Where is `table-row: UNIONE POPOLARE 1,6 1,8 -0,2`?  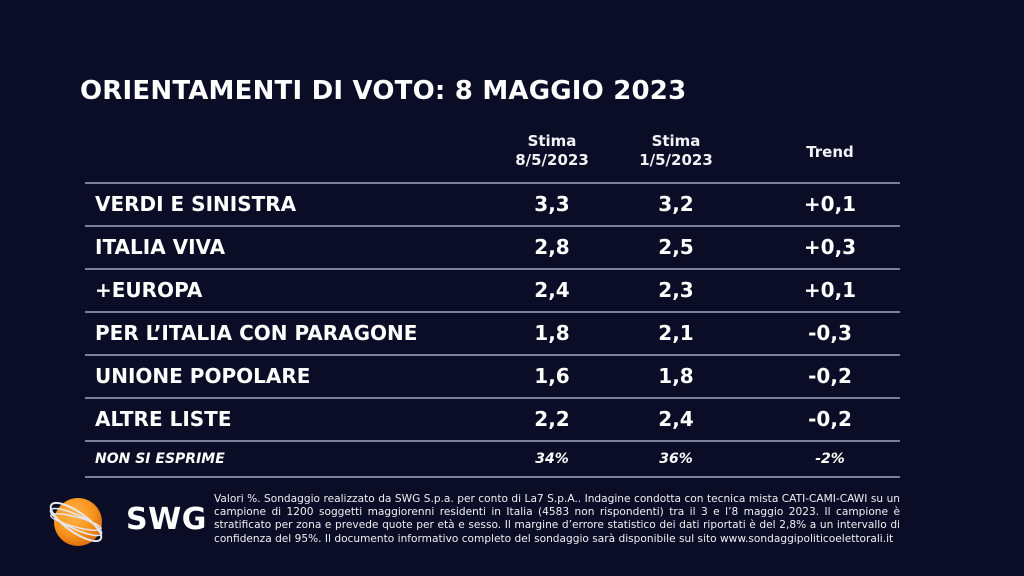
table-row: UNIONE POPOLARE 1,6 1,8 -0,2 is located at coordinates (492, 376).